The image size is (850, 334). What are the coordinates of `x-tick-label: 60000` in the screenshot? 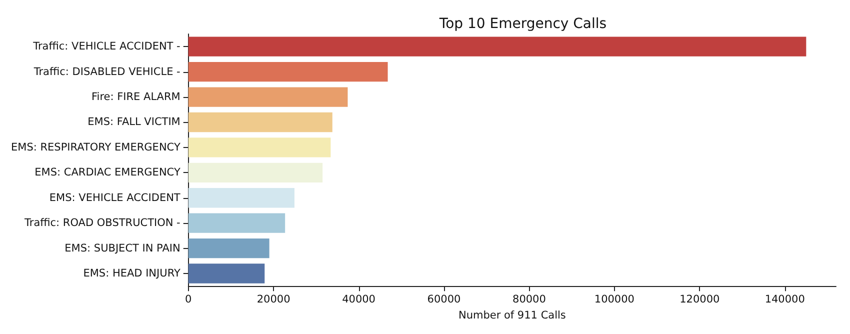 It's located at (444, 300).